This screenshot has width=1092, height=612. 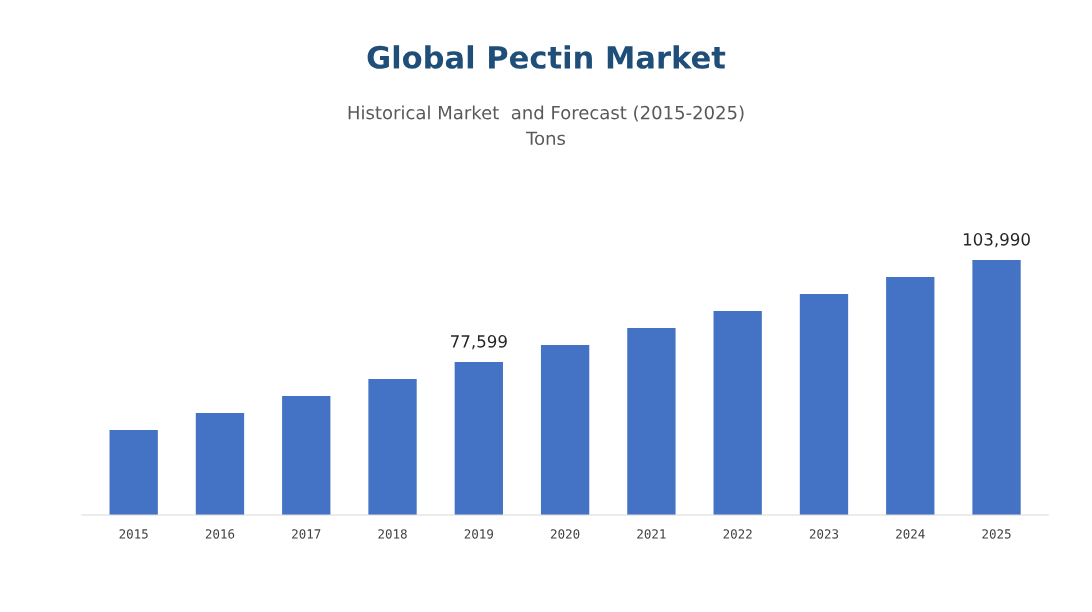 I want to click on x-tick-label: 2021, so click(x=651, y=534).